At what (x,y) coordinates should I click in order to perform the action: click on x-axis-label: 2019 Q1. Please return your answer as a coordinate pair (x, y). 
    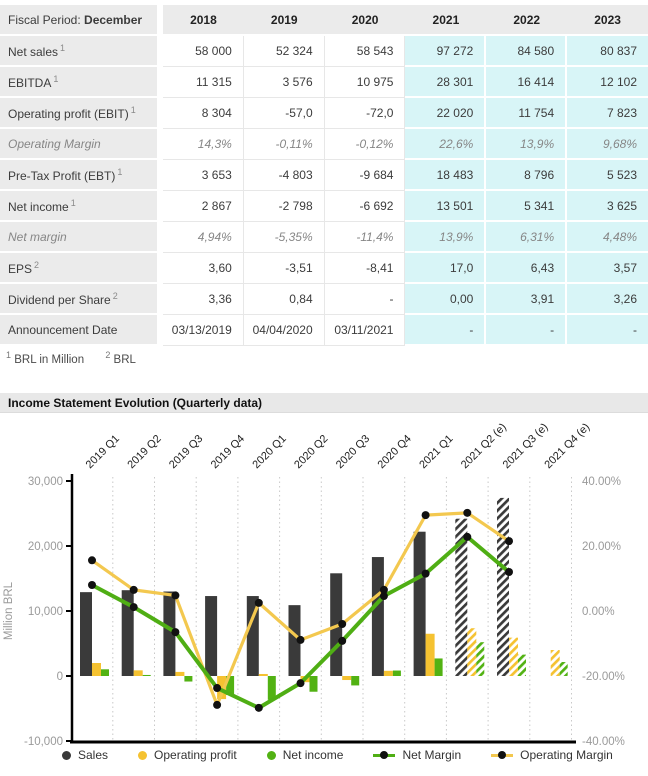
    Looking at the image, I should click on (103, 452).